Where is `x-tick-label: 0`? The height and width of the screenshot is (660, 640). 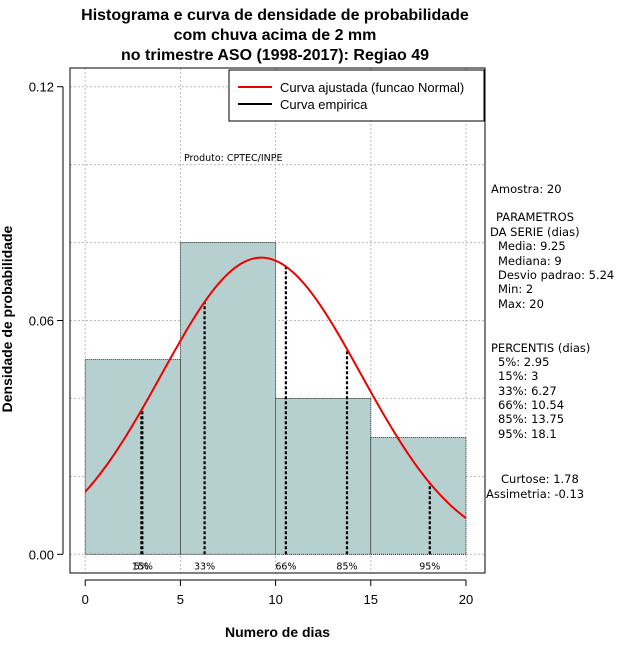
x-tick-label: 0 is located at coordinates (85, 599).